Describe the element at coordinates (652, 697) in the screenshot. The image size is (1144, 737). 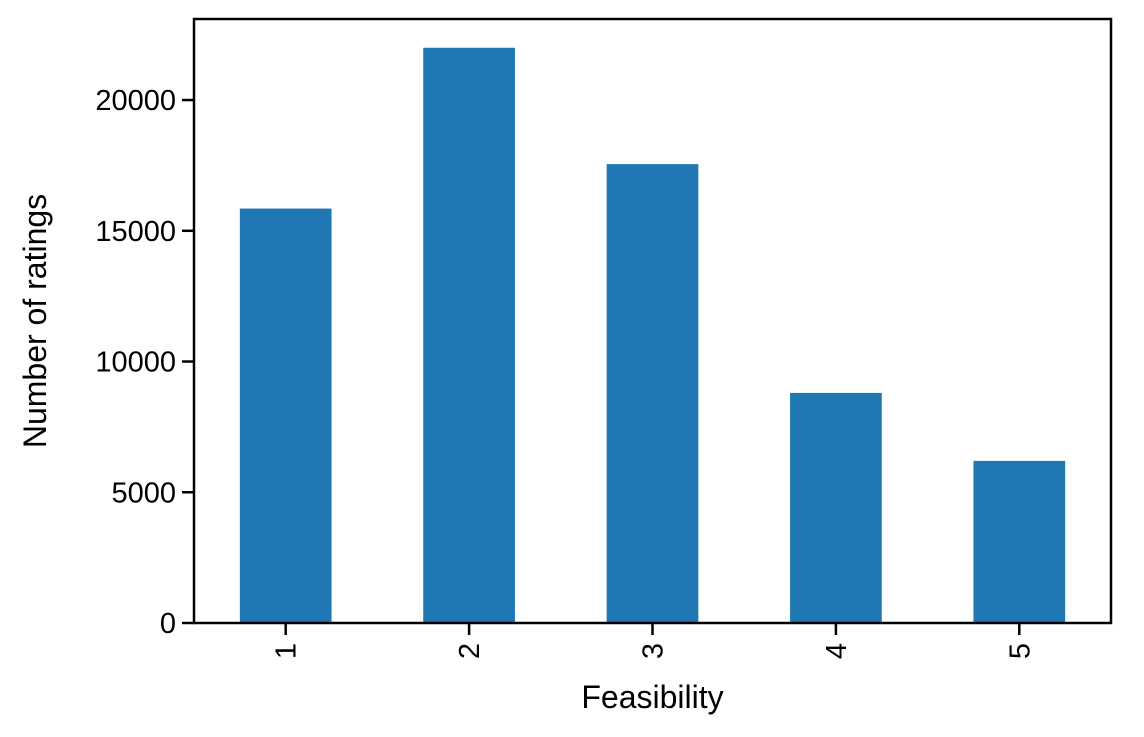
I see `x-axis-label: Feasibility` at that location.